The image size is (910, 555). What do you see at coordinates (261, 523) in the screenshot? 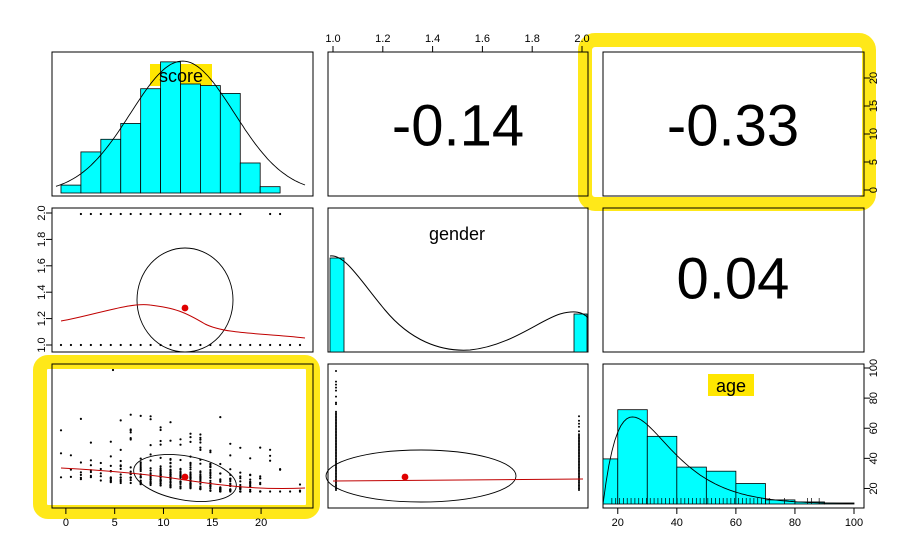
I see `bottom_left-tick-label: 20` at bounding box center [261, 523].